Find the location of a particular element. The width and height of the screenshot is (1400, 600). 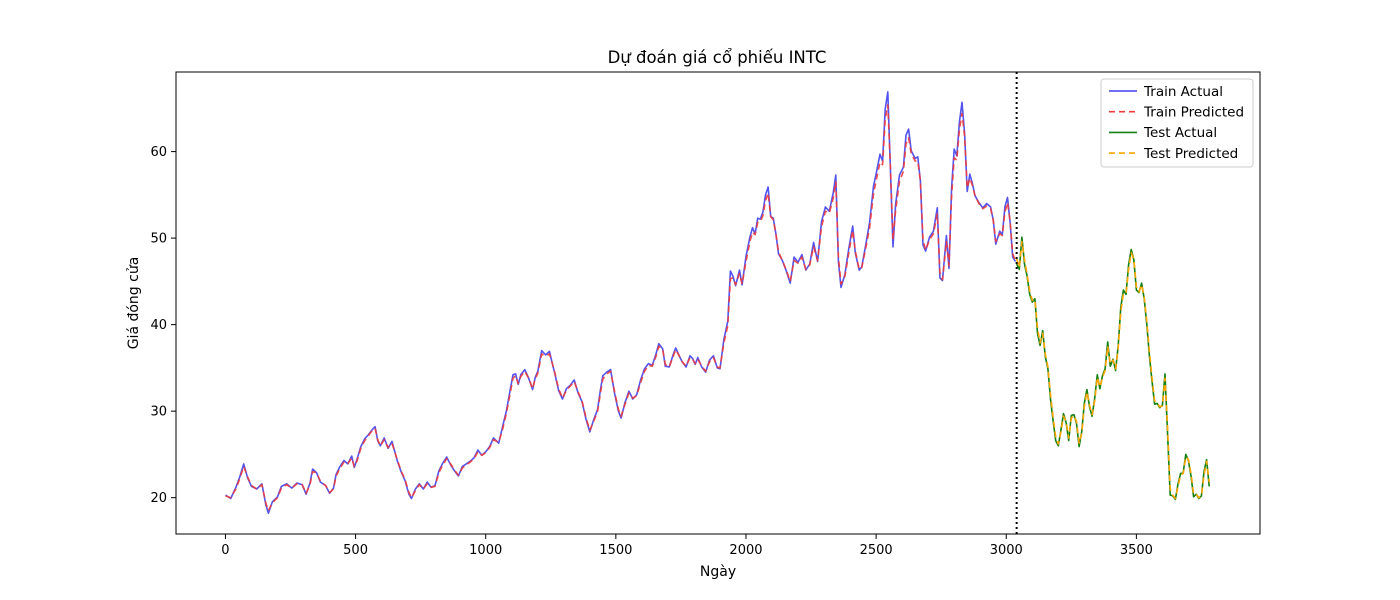

y-axis-ticks: 20 30 40 50 60 is located at coordinates (163, 325).